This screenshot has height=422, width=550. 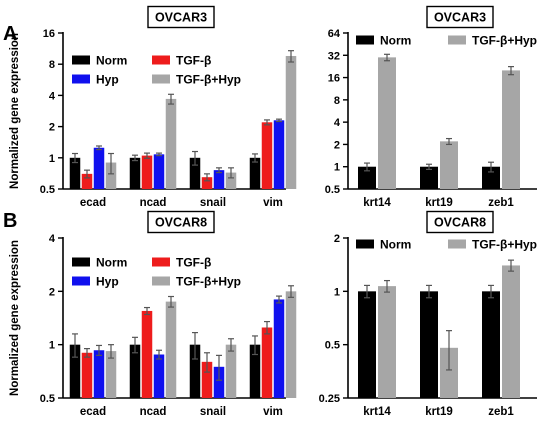 I want to click on y-tick-label: 0.25, so click(x=329, y=399).